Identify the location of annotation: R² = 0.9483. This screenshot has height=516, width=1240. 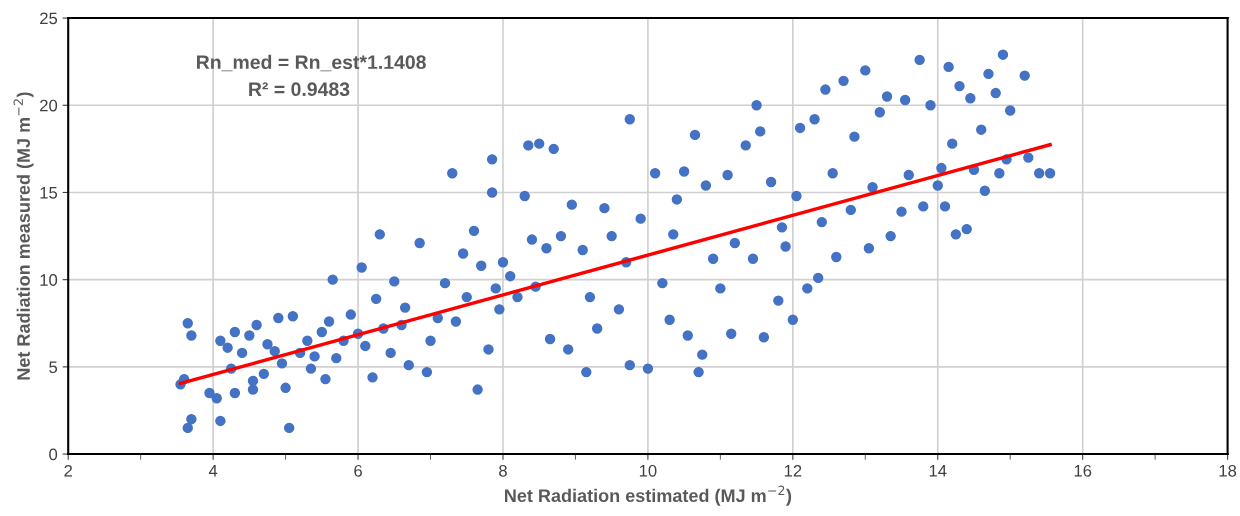
(299, 89).